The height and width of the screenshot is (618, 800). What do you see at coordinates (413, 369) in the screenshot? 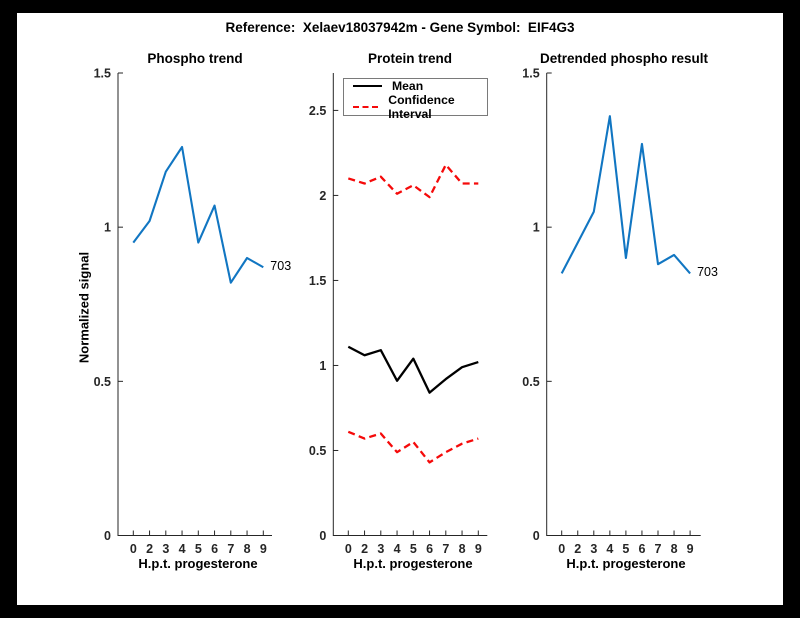
I see `series-line-mean` at bounding box center [413, 369].